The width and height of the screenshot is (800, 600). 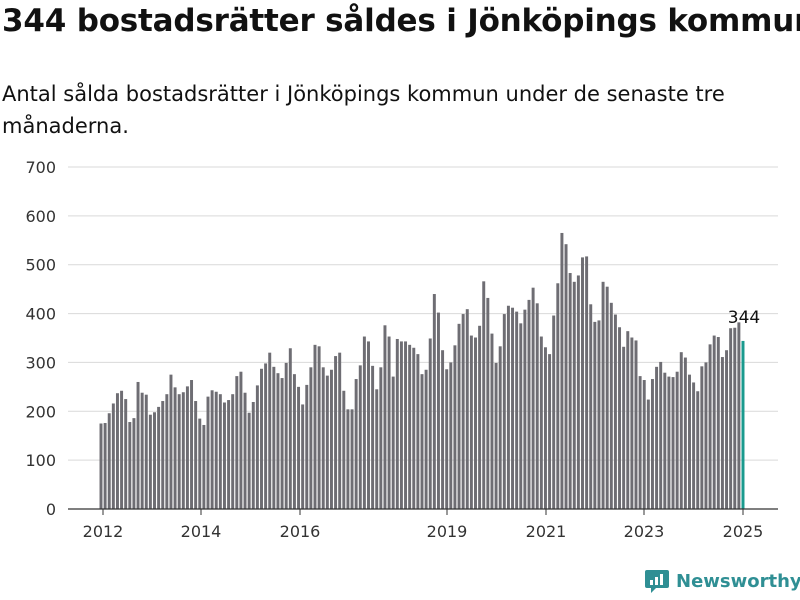 What do you see at coordinates (40, 411) in the screenshot?
I see `y-tick-label: 200` at bounding box center [40, 411].